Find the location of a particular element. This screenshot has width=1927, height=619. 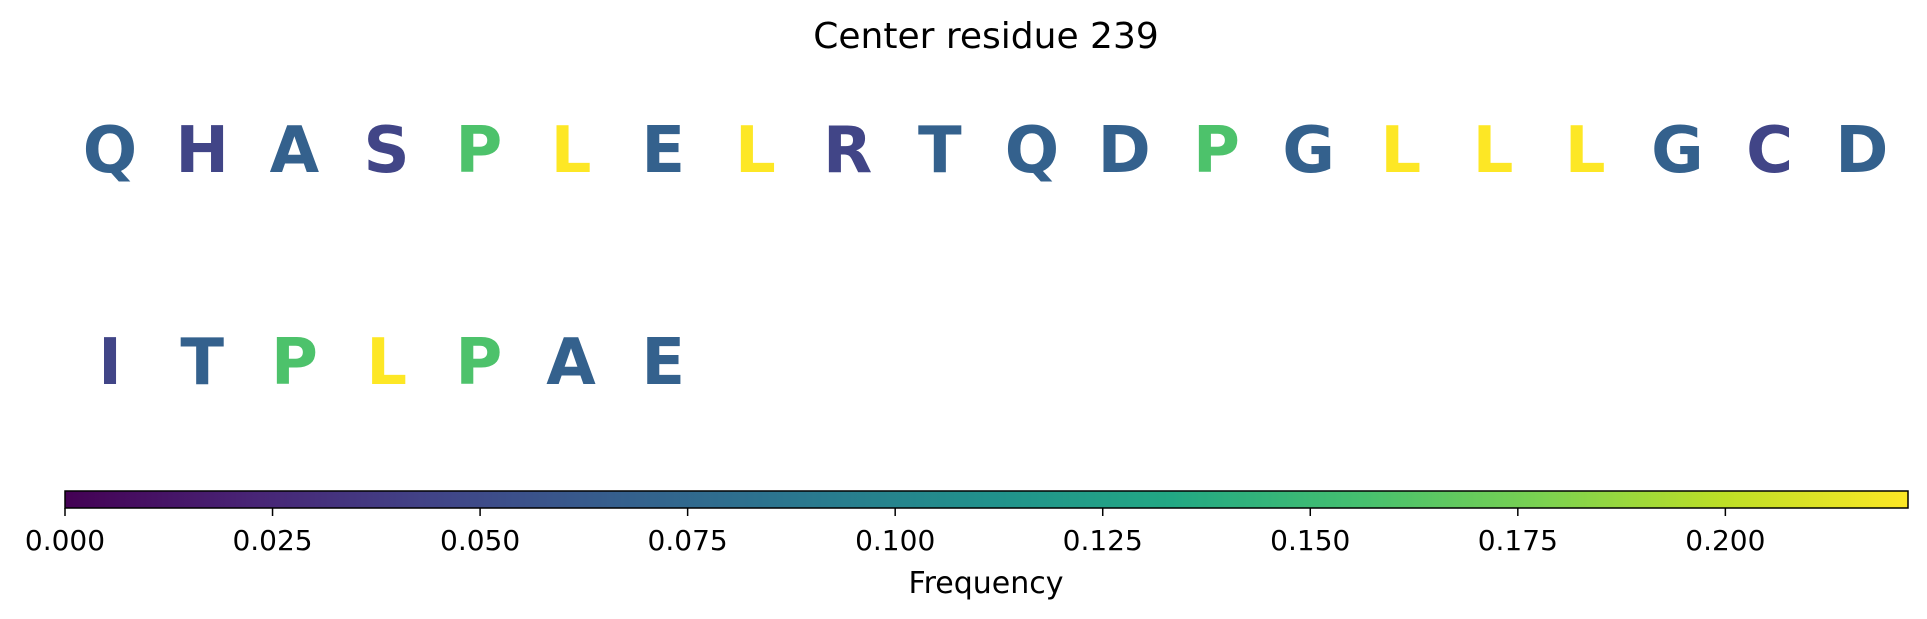

colorbar-tick-label: 0.025 is located at coordinates (272, 540).